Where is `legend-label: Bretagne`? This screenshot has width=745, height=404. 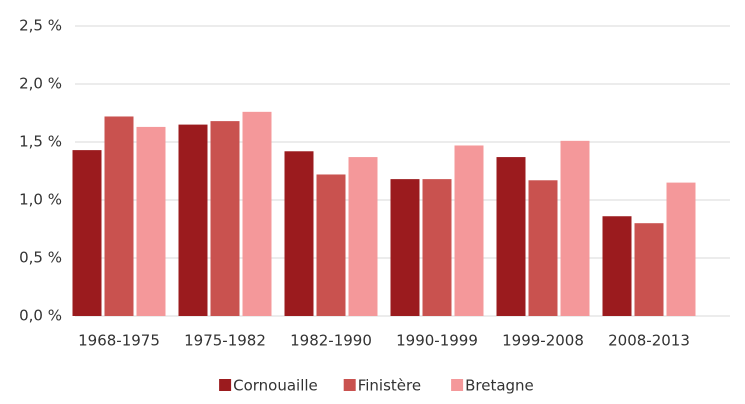
legend-label: Bretagne is located at coordinates (499, 386).